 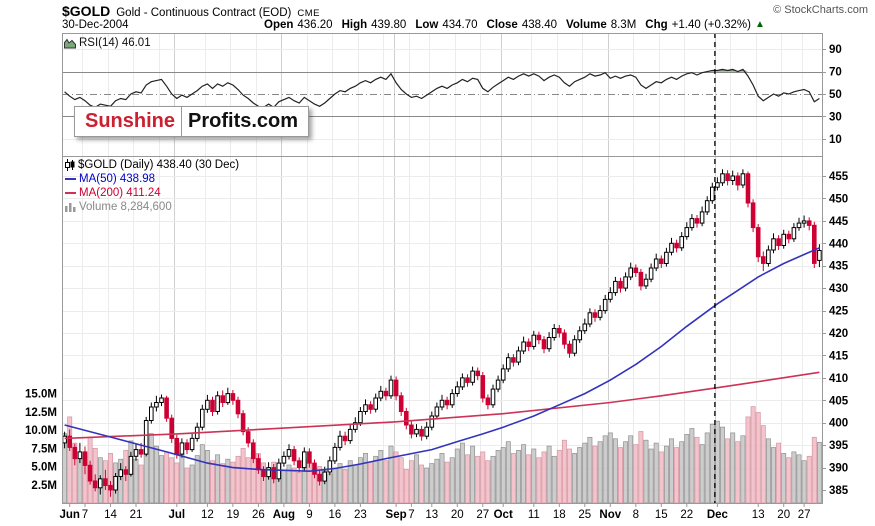 What do you see at coordinates (839, 312) in the screenshot?
I see `svg-text: 425` at bounding box center [839, 312].